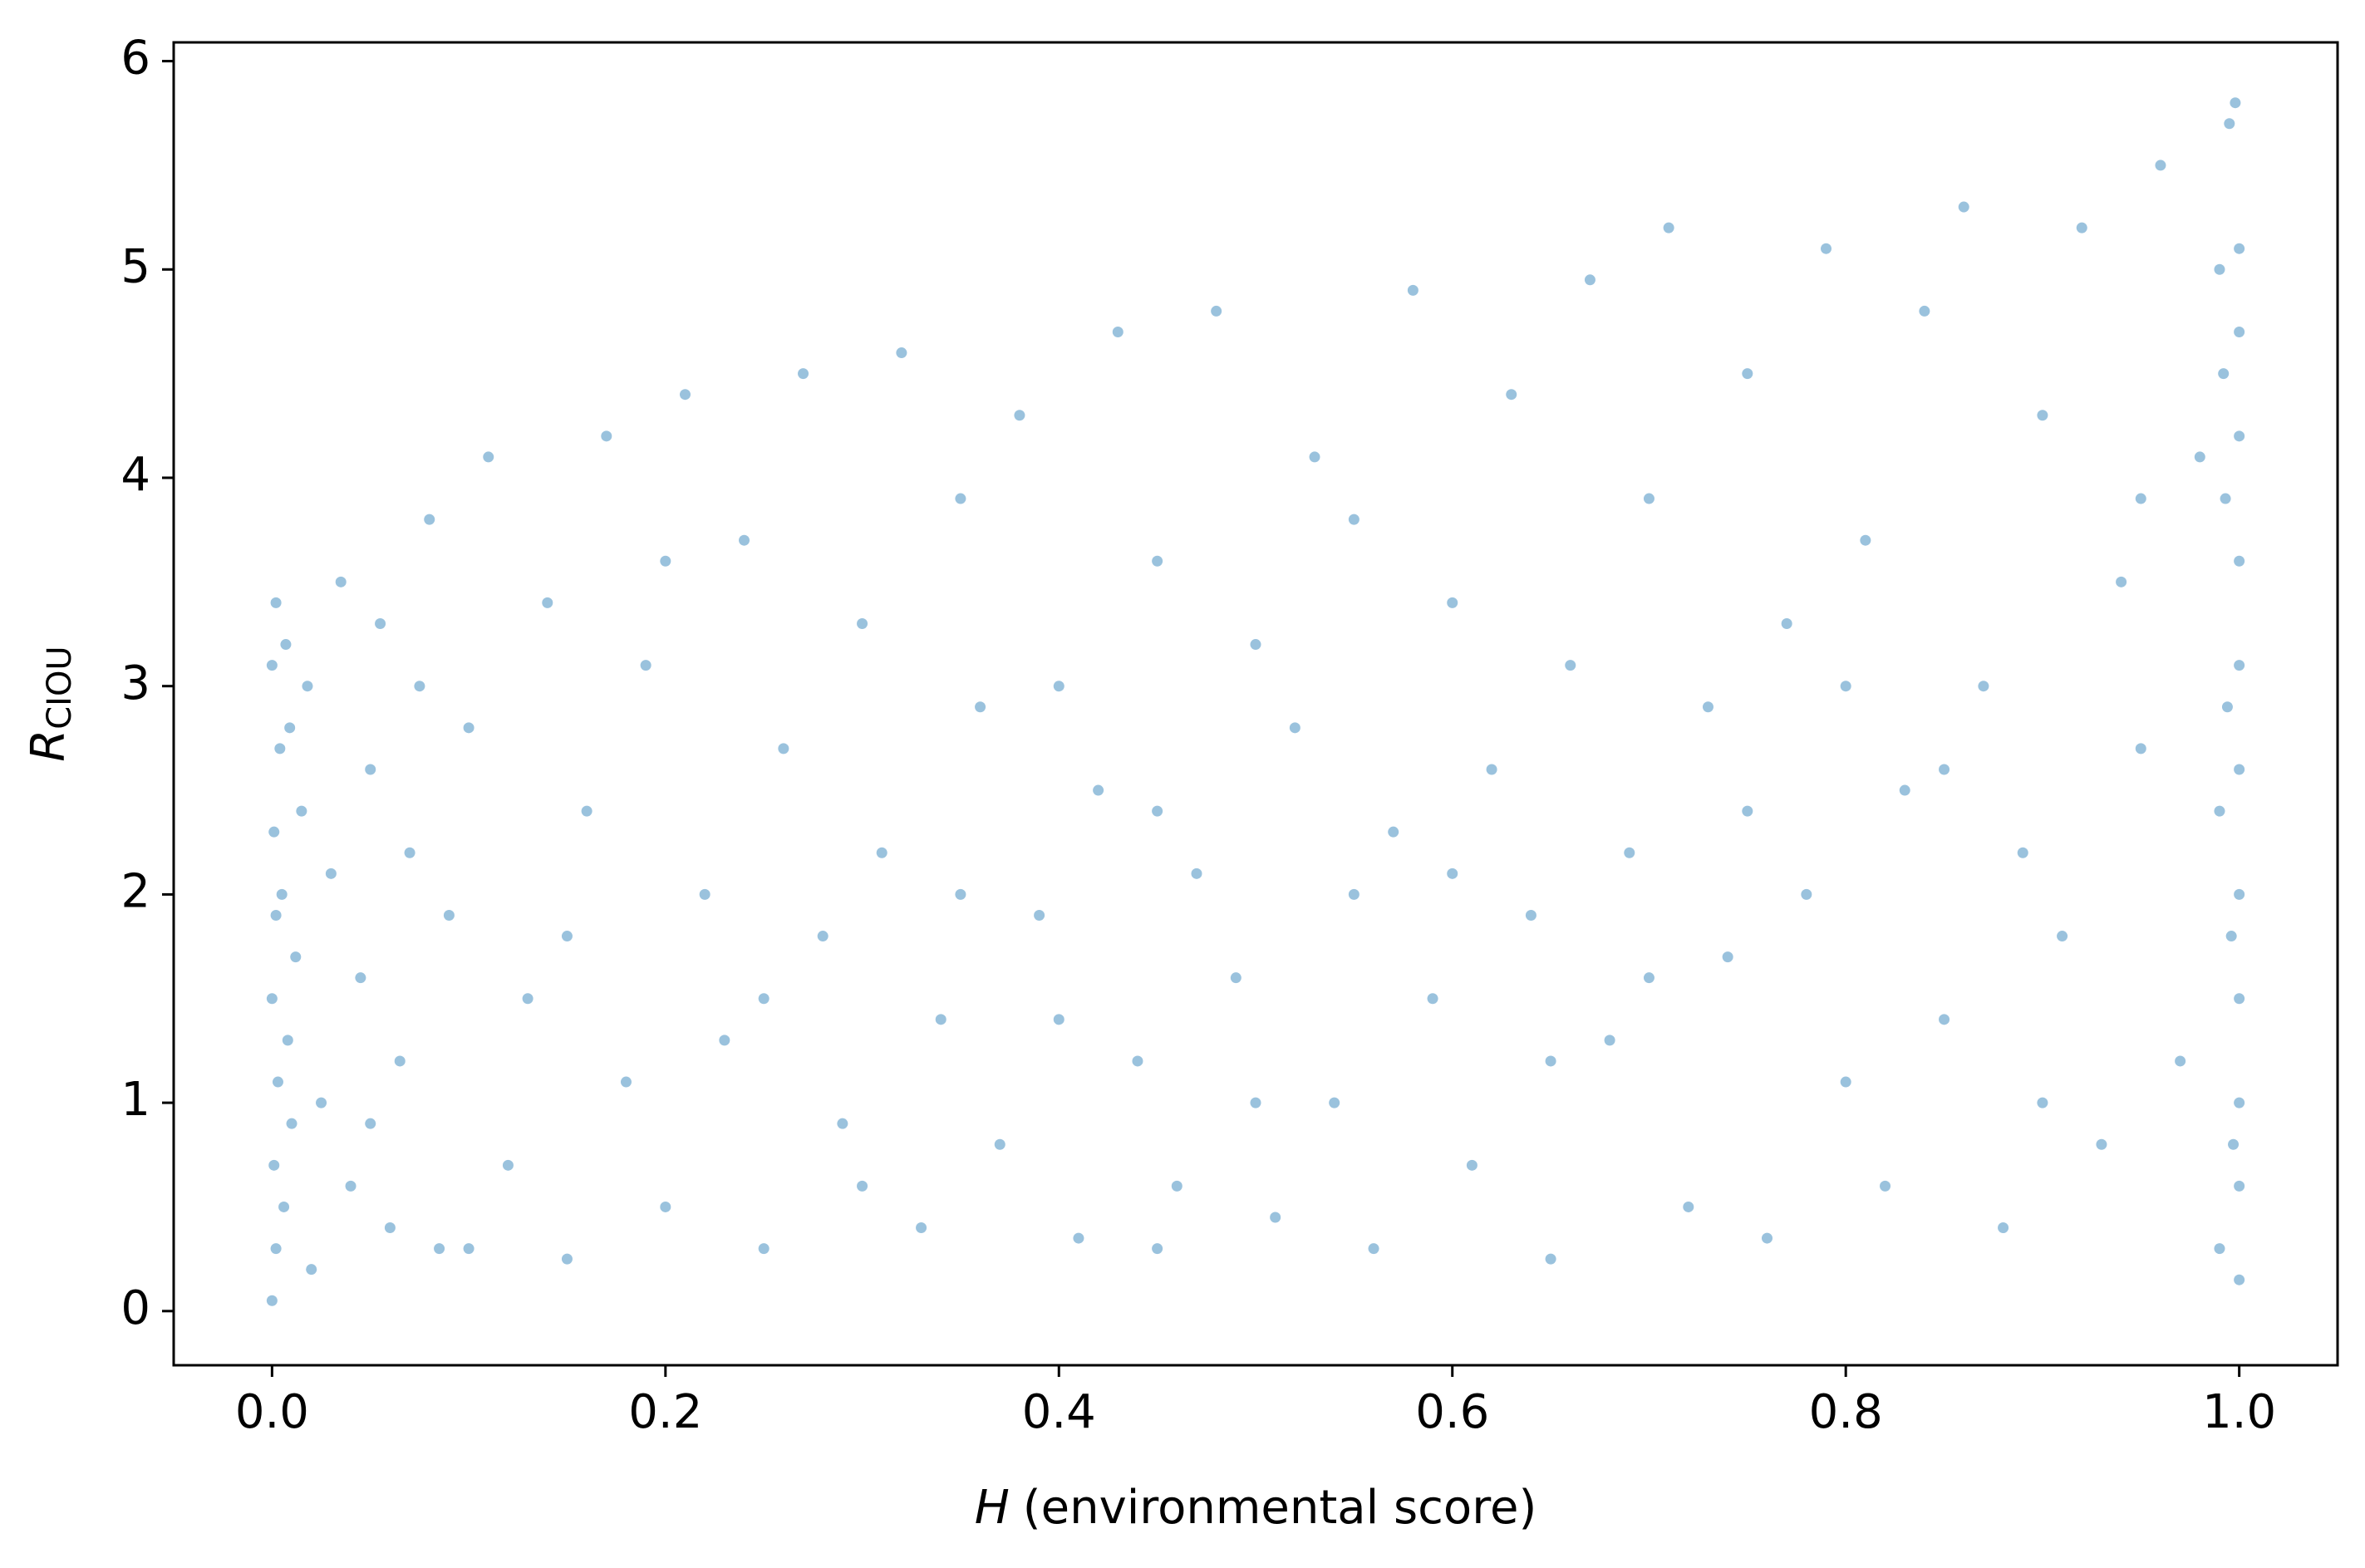  I want to click on x-tick-label: 0.8, so click(1846, 1412).